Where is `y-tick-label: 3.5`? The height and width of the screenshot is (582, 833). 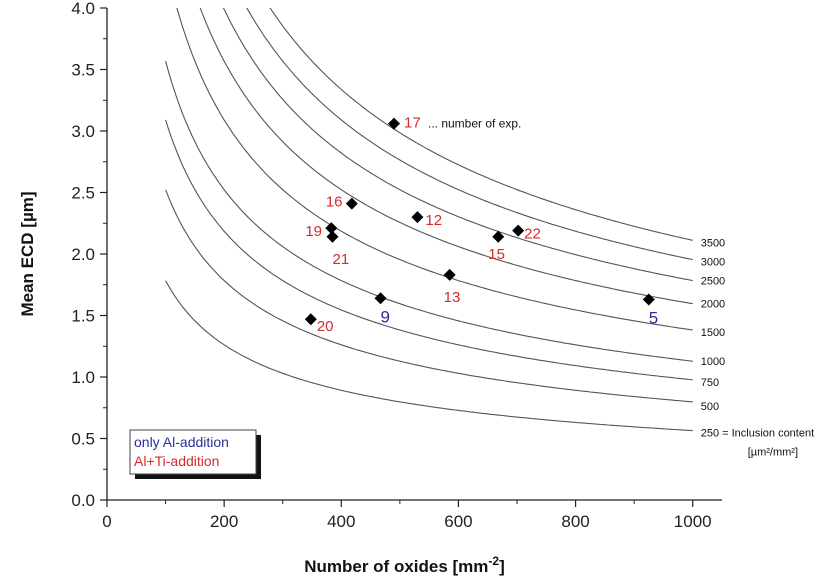
y-tick-label: 3.5 is located at coordinates (83, 70).